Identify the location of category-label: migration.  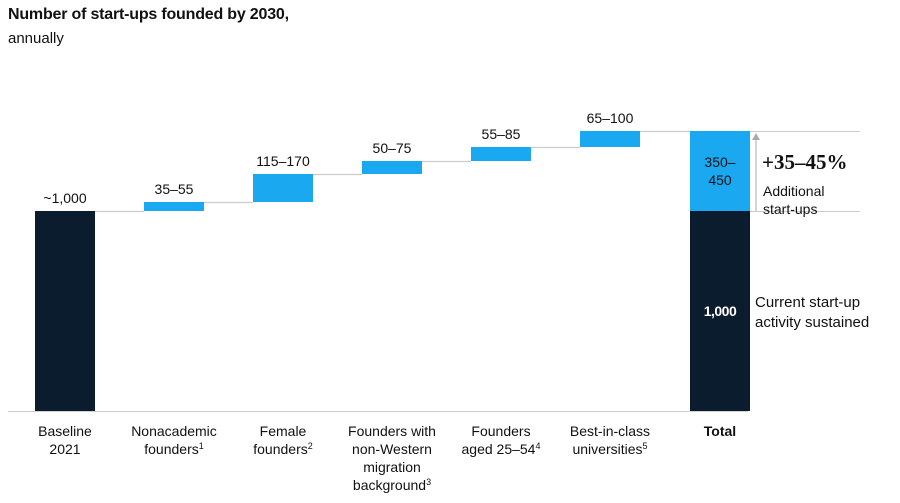
(392, 467).